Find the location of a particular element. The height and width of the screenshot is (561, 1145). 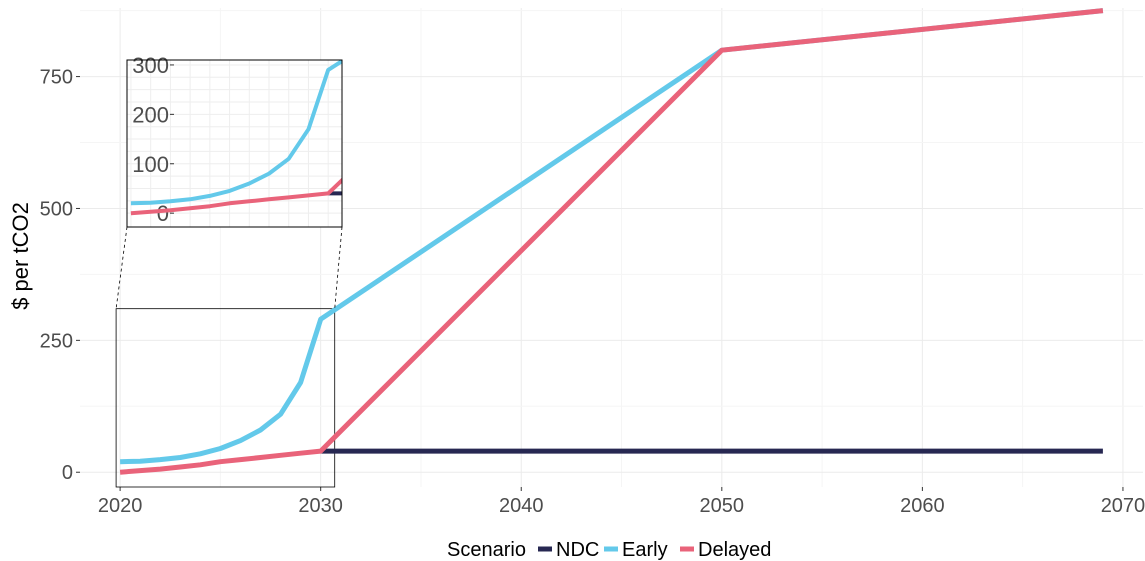

inset-panel: 0 100 200 300 is located at coordinates (229, 181).